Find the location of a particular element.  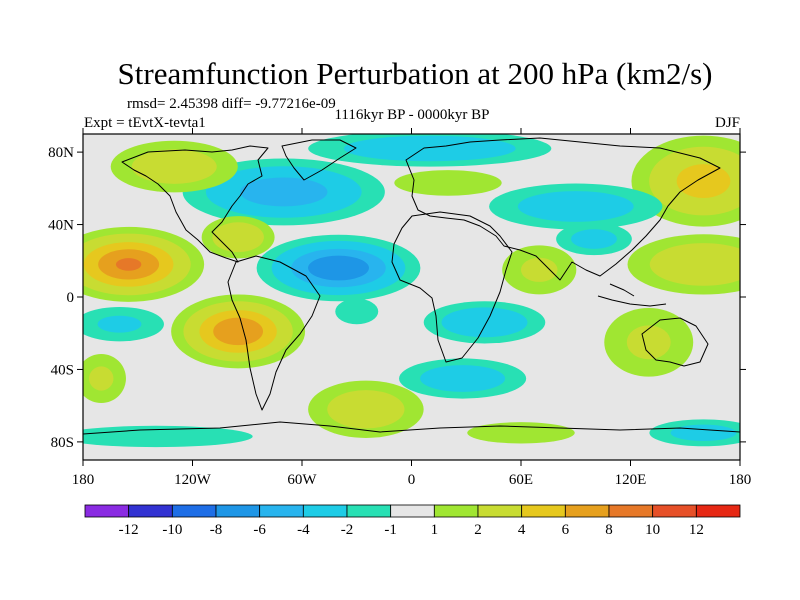

colorbar-label: -8 is located at coordinates (216, 530).